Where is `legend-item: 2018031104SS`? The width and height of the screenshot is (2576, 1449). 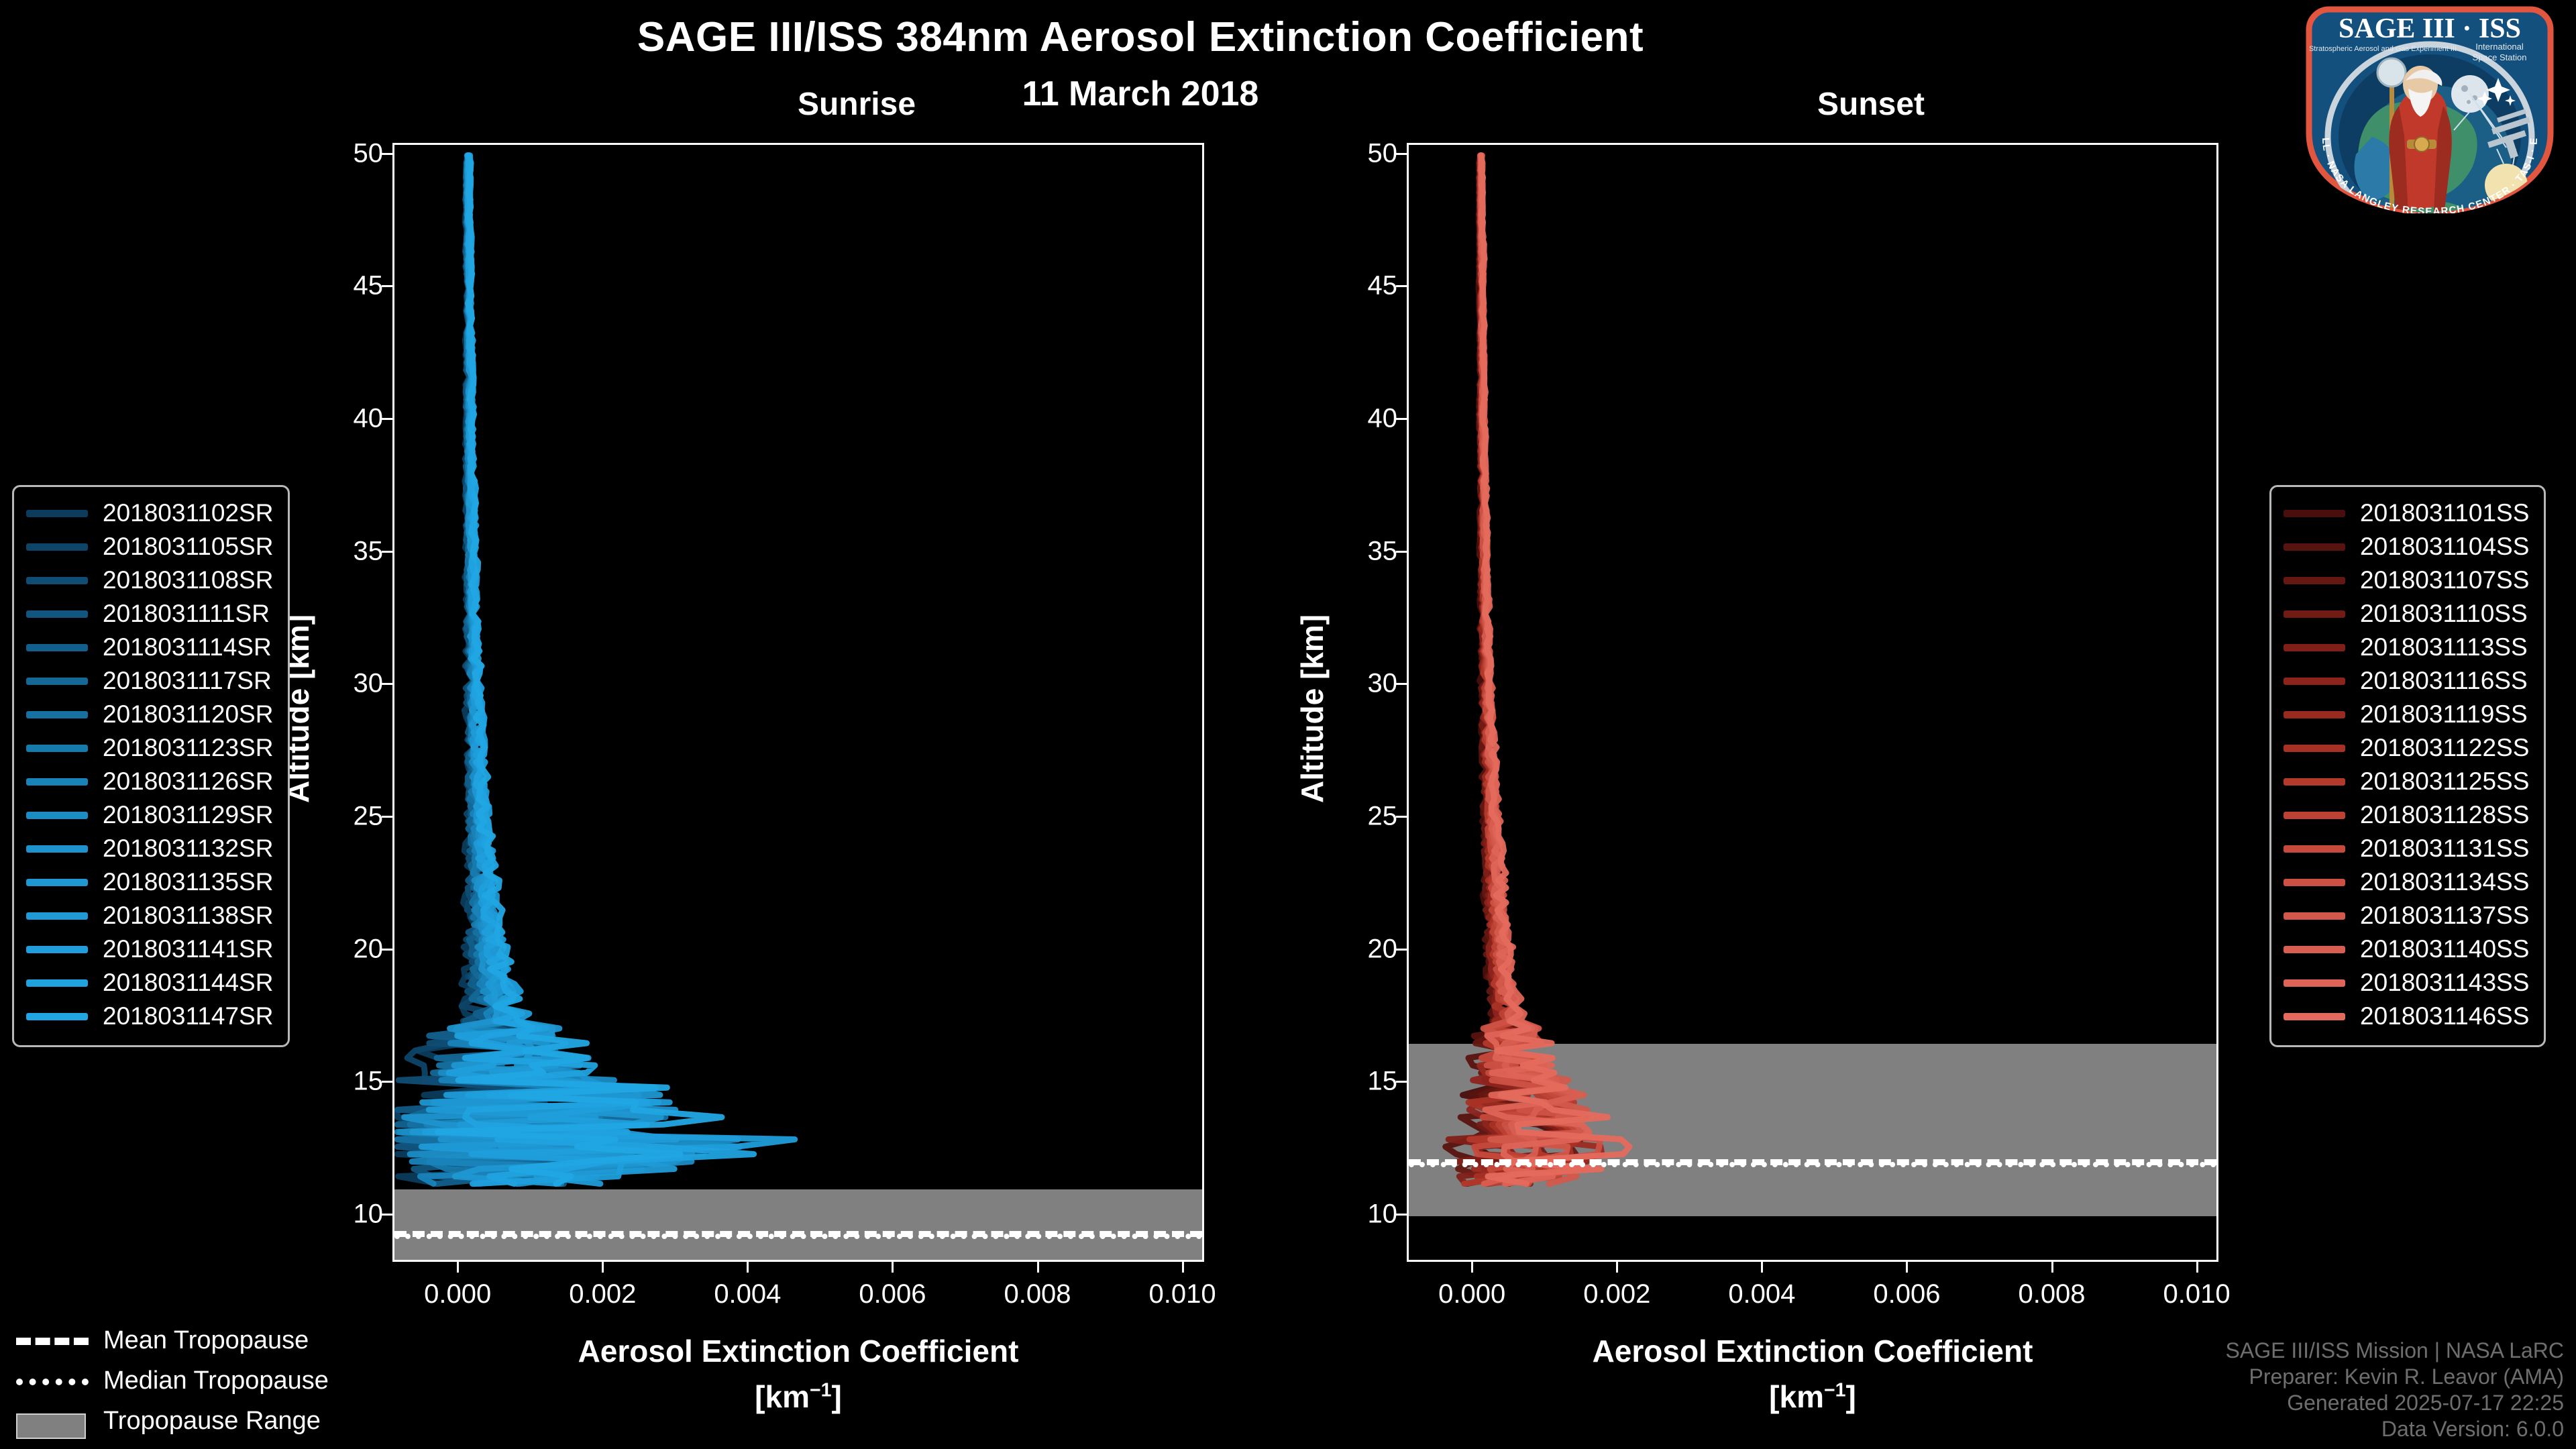 legend-item: 2018031104SS is located at coordinates (2406, 547).